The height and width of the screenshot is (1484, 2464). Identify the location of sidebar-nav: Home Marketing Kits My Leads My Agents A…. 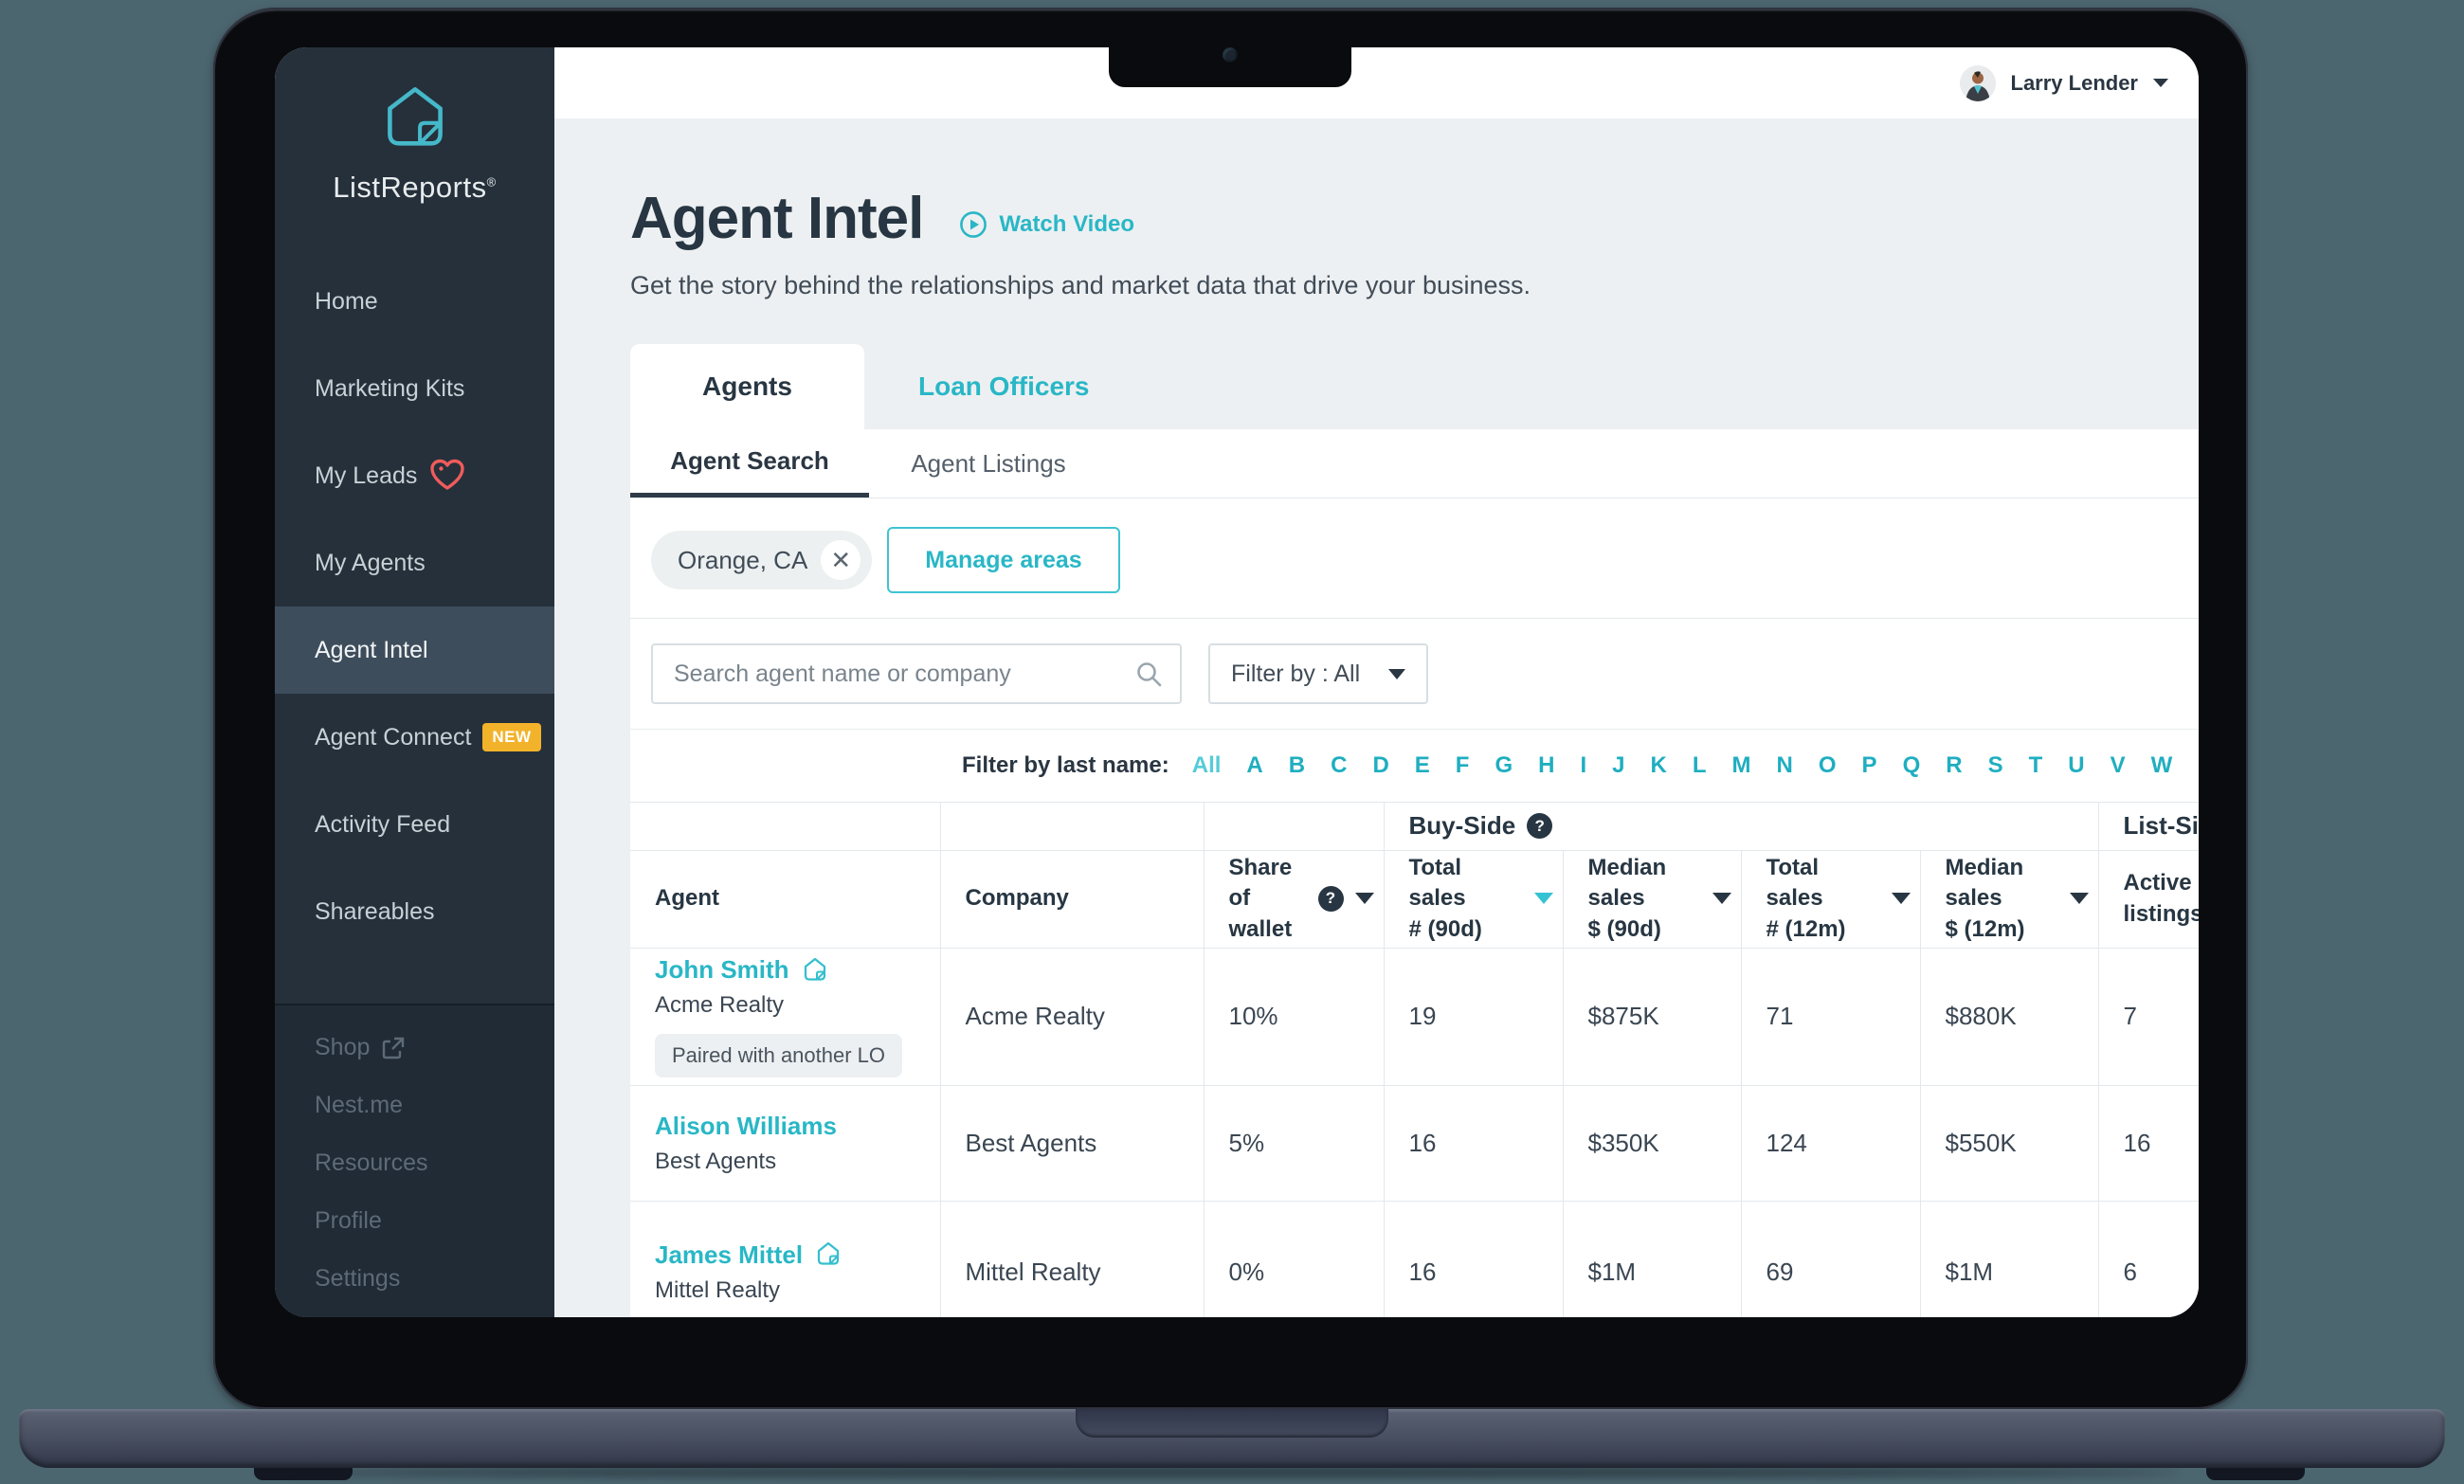
(415, 606).